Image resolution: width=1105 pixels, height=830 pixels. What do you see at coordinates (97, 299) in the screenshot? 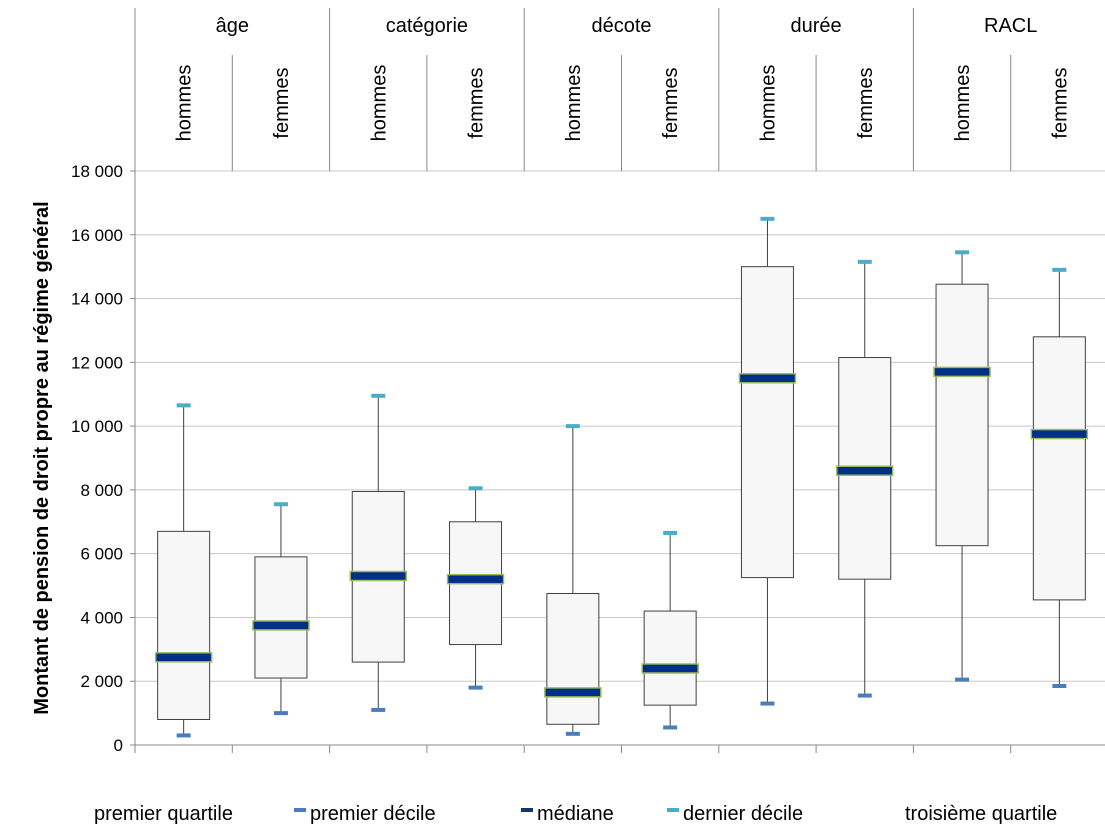
I see `y-tick-label: 14 000` at bounding box center [97, 299].